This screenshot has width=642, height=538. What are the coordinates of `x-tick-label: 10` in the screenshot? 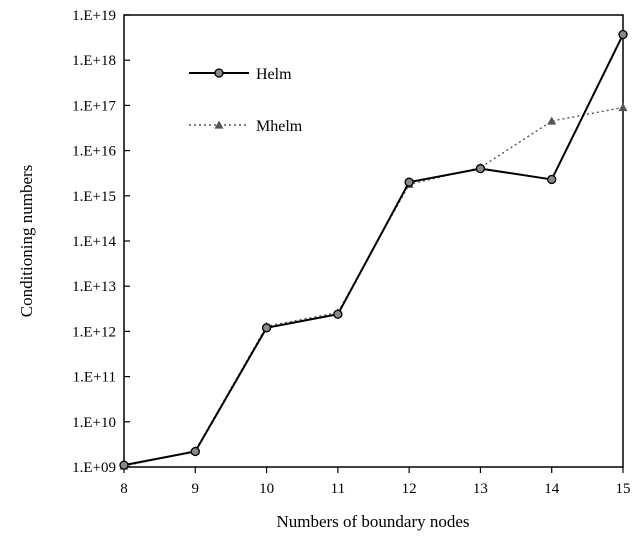 It's located at (266, 489).